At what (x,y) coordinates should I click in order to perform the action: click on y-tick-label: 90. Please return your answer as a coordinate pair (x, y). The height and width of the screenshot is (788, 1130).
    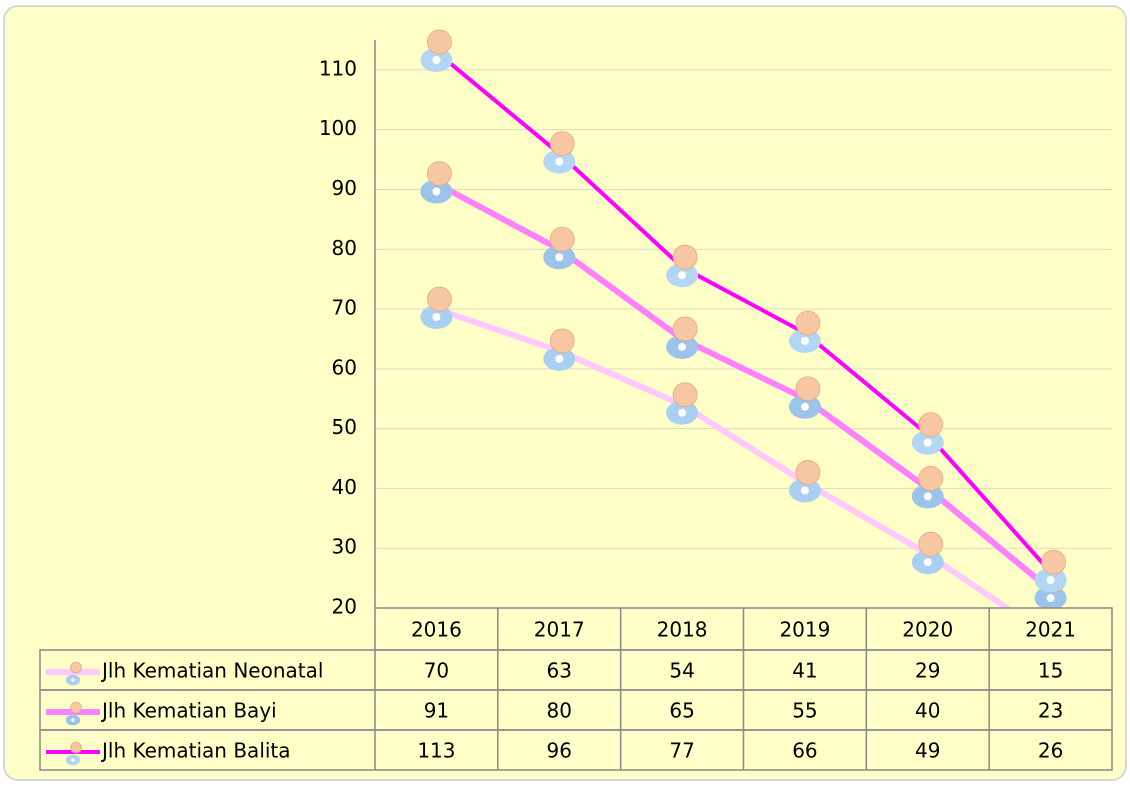
    Looking at the image, I should click on (344, 188).